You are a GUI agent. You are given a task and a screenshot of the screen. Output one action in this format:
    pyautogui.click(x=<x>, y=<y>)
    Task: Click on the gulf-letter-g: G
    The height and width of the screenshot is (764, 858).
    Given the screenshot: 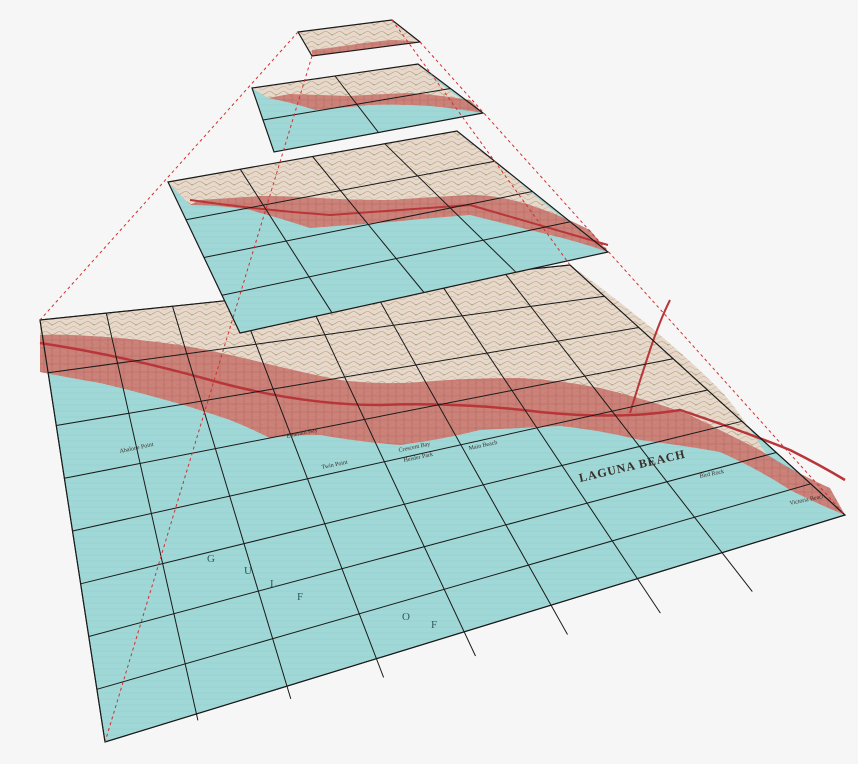 What is the action you would take?
    pyautogui.click(x=212, y=559)
    